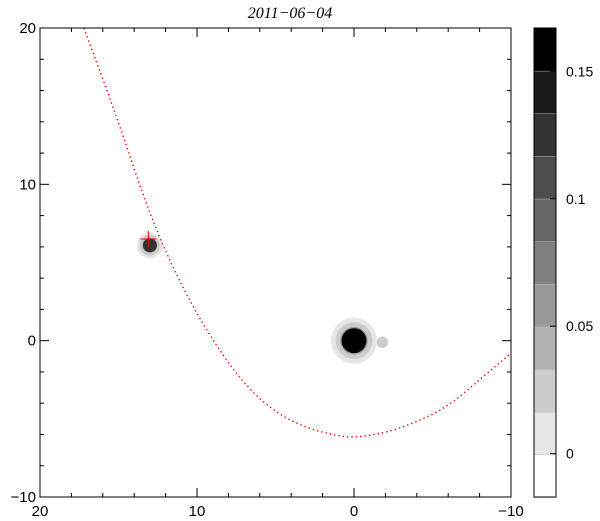 The height and width of the screenshot is (521, 600). What do you see at coordinates (290, 13) in the screenshot?
I see `chart-title: 2011−06−04` at bounding box center [290, 13].